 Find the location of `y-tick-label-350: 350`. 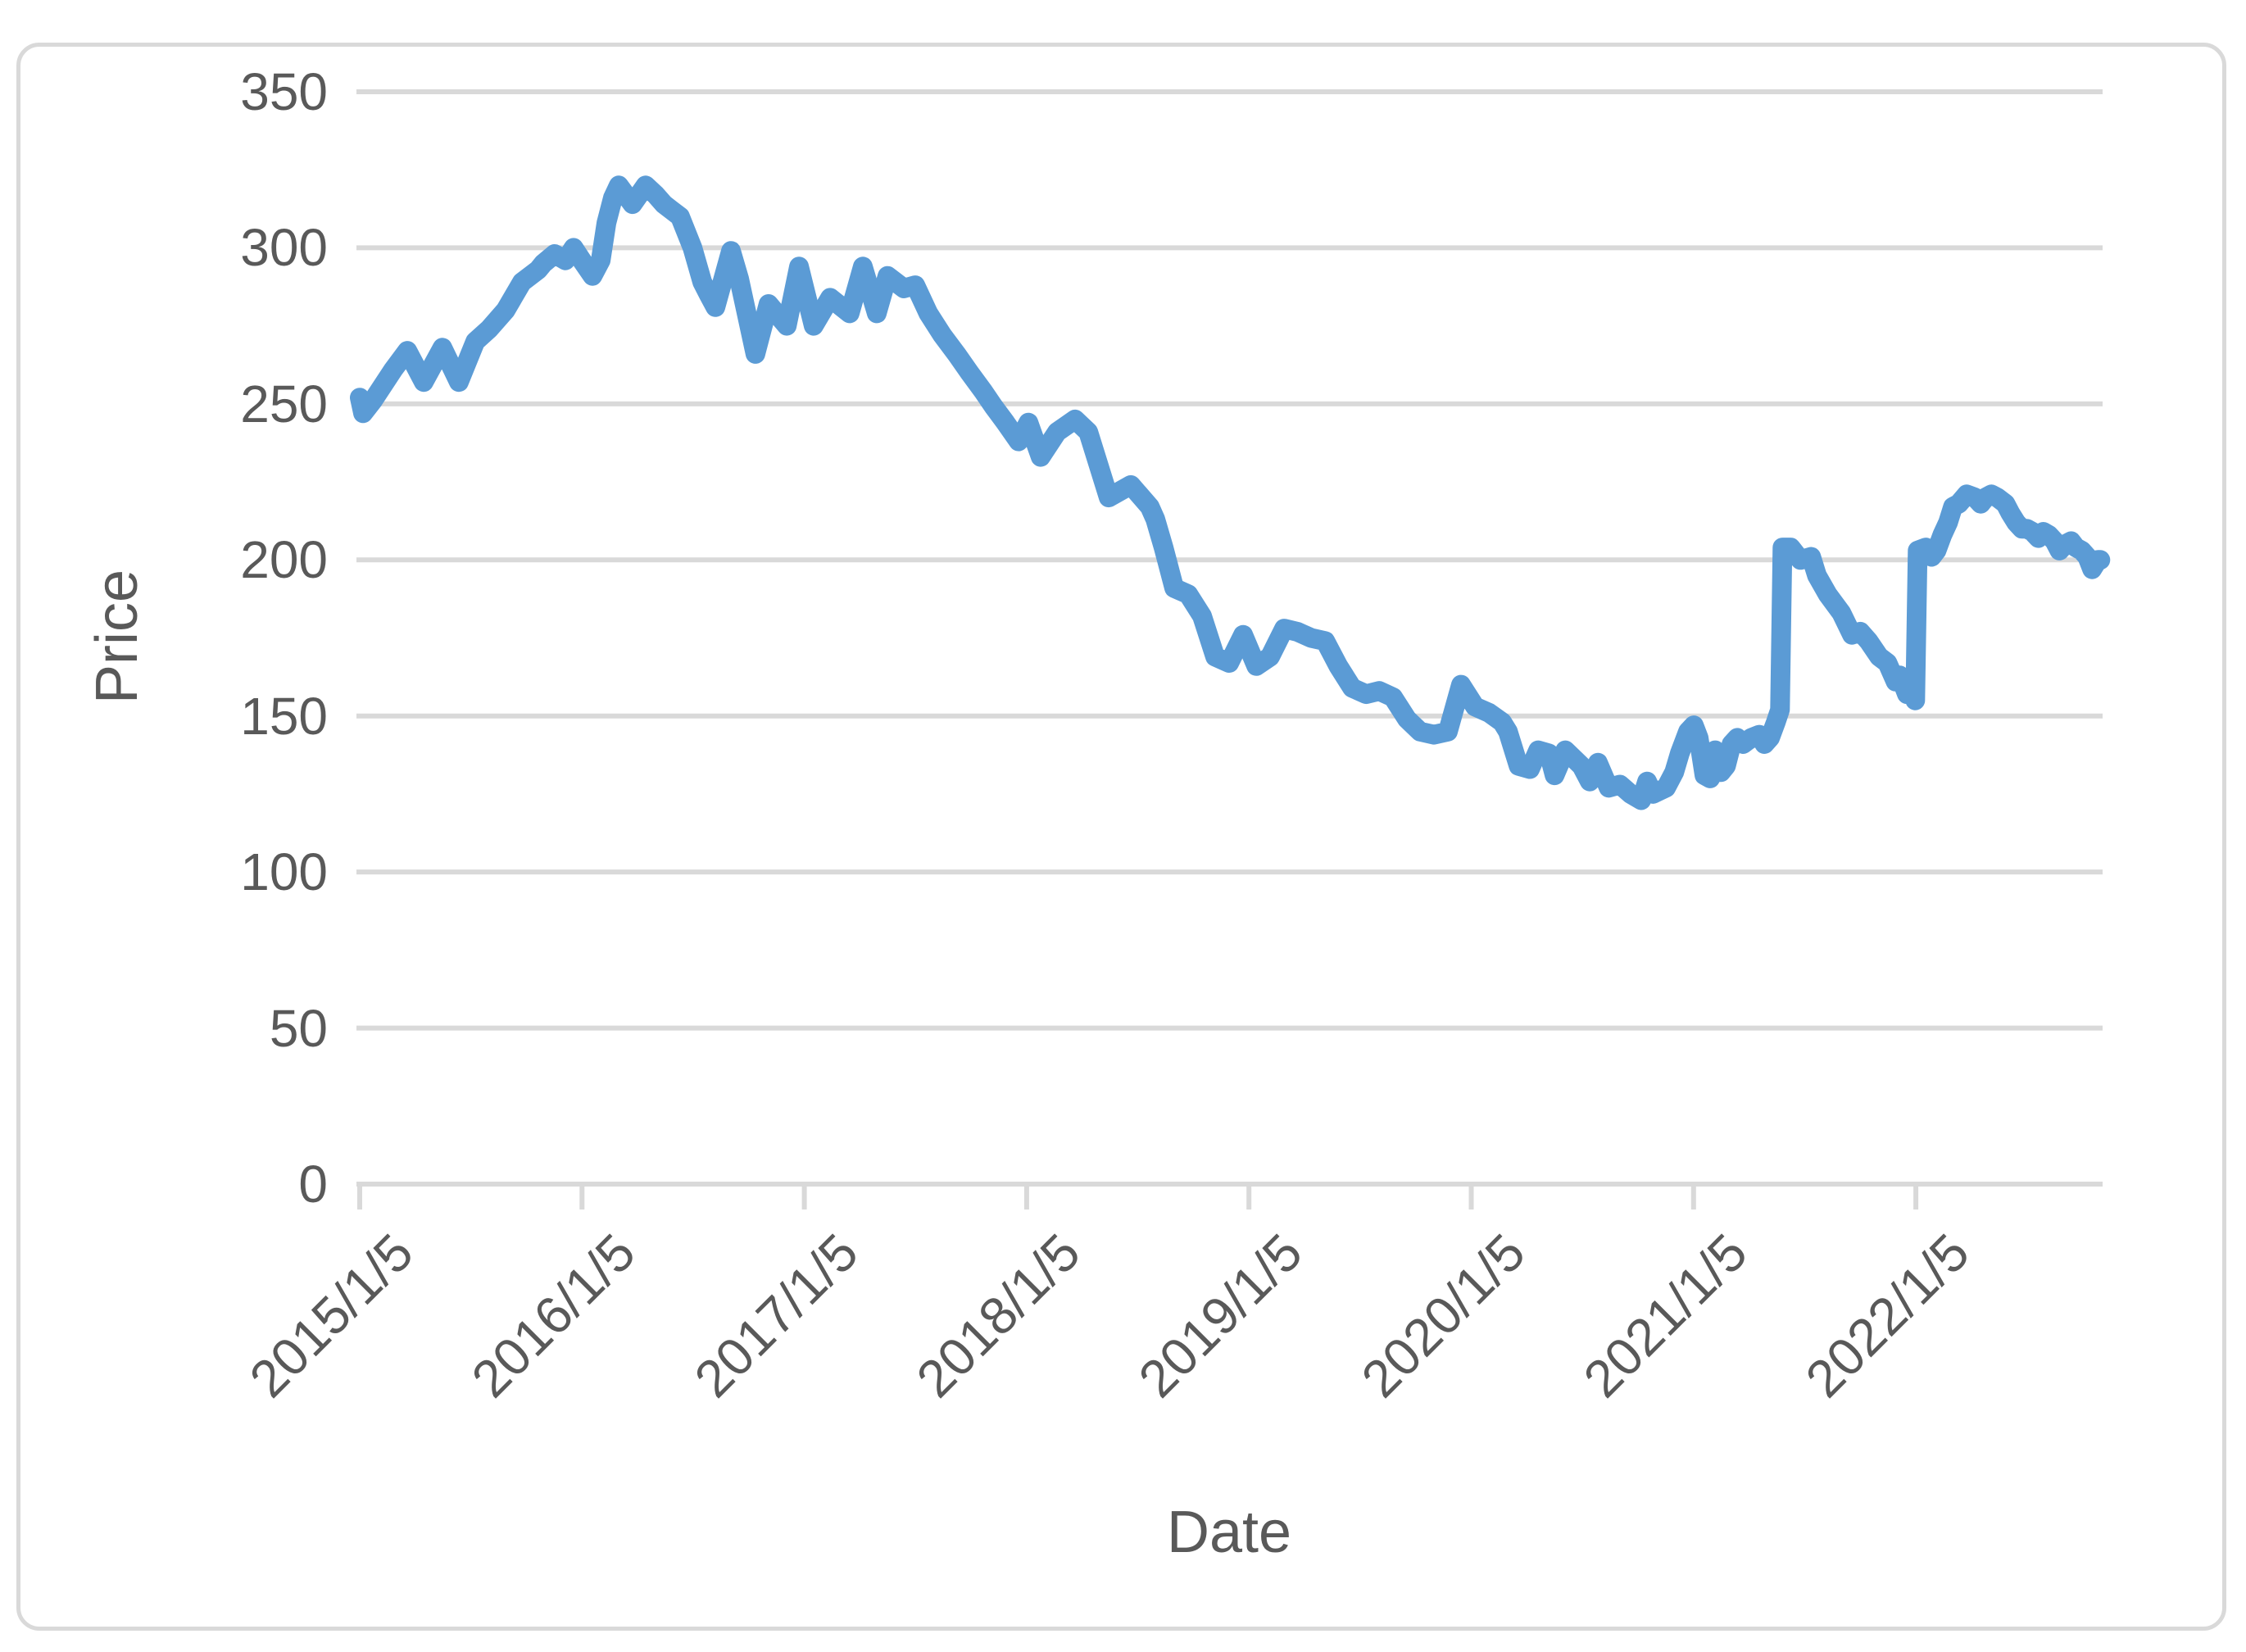

y-tick-label-350: 350 is located at coordinates (284, 91).